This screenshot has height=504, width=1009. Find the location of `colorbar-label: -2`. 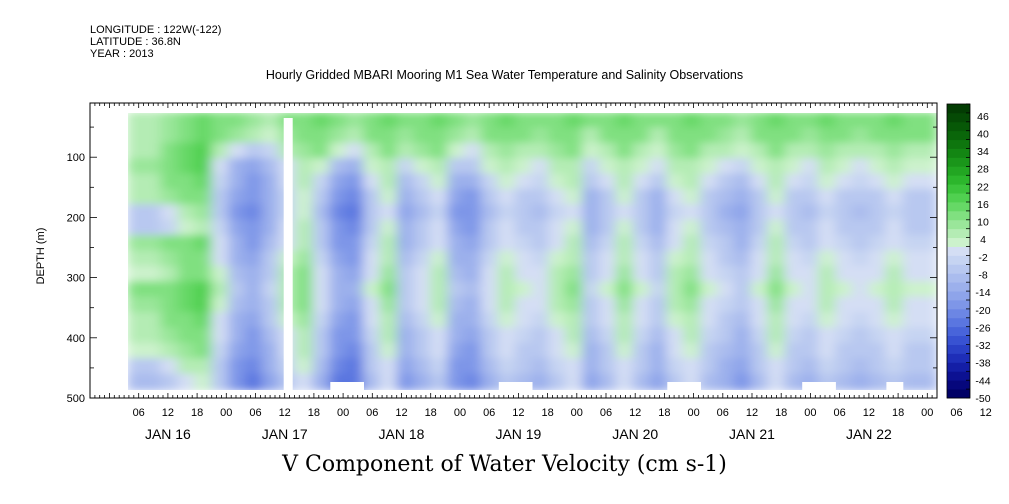

colorbar-label: -2 is located at coordinates (982, 258).